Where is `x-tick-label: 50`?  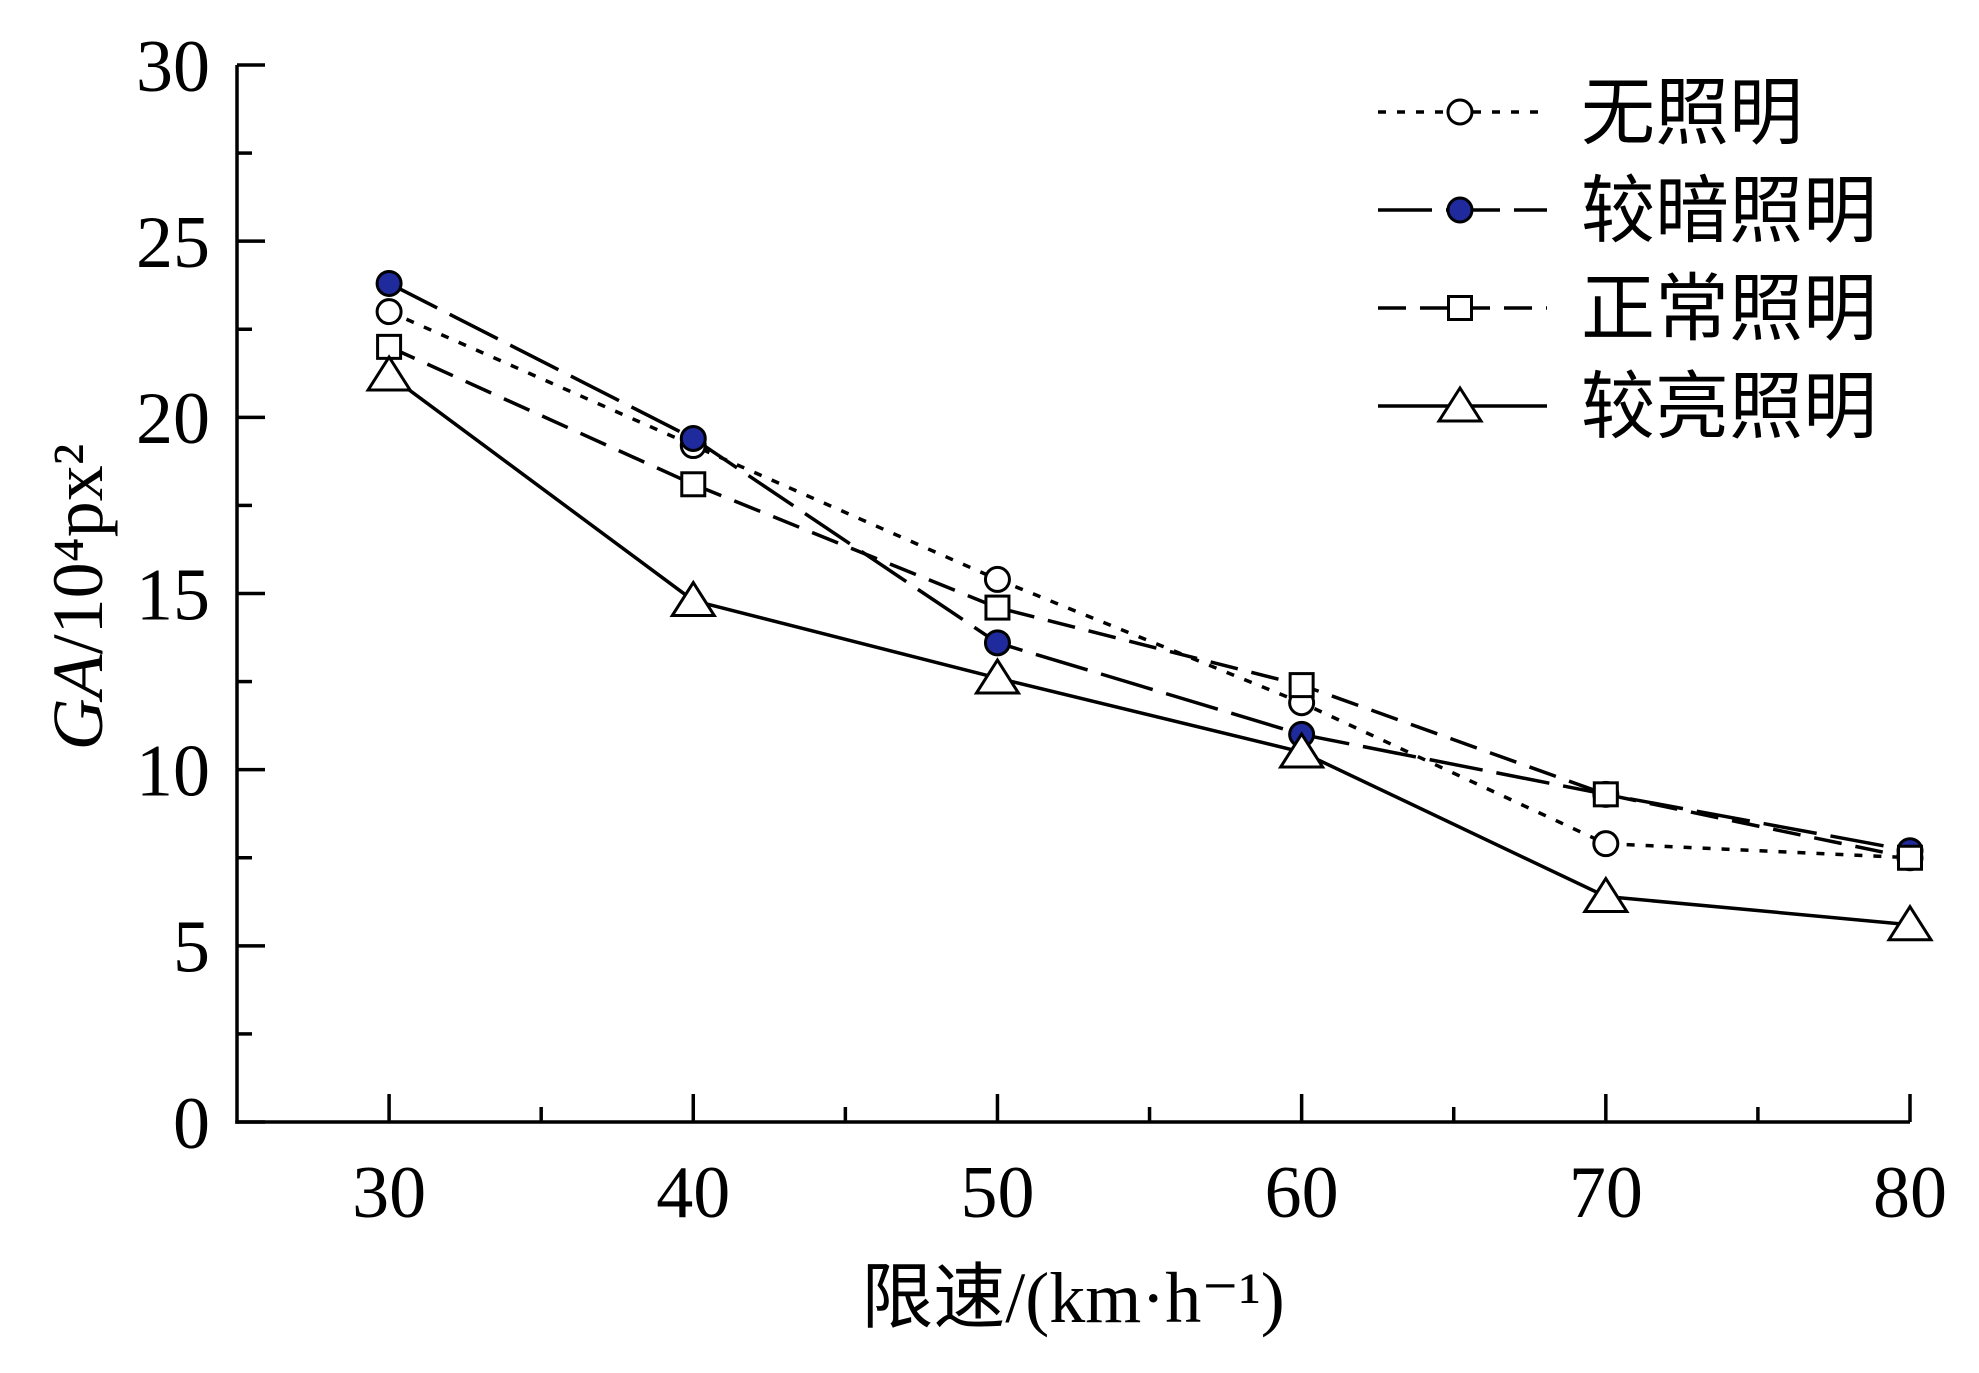
x-tick-label: 50 is located at coordinates (997, 1193).